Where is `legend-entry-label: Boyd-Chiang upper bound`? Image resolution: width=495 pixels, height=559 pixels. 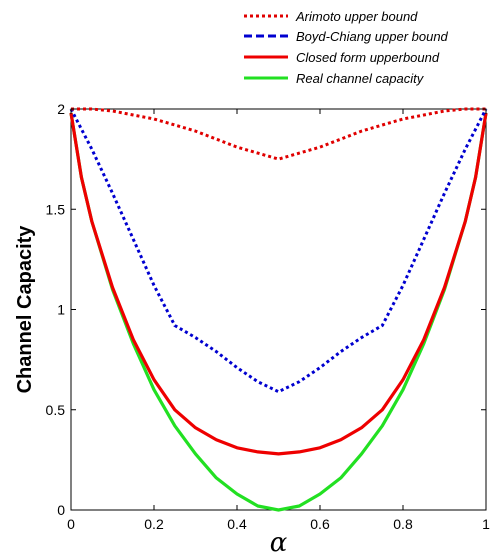
legend-entry-label: Boyd-Chiang upper bound is located at coordinates (372, 36).